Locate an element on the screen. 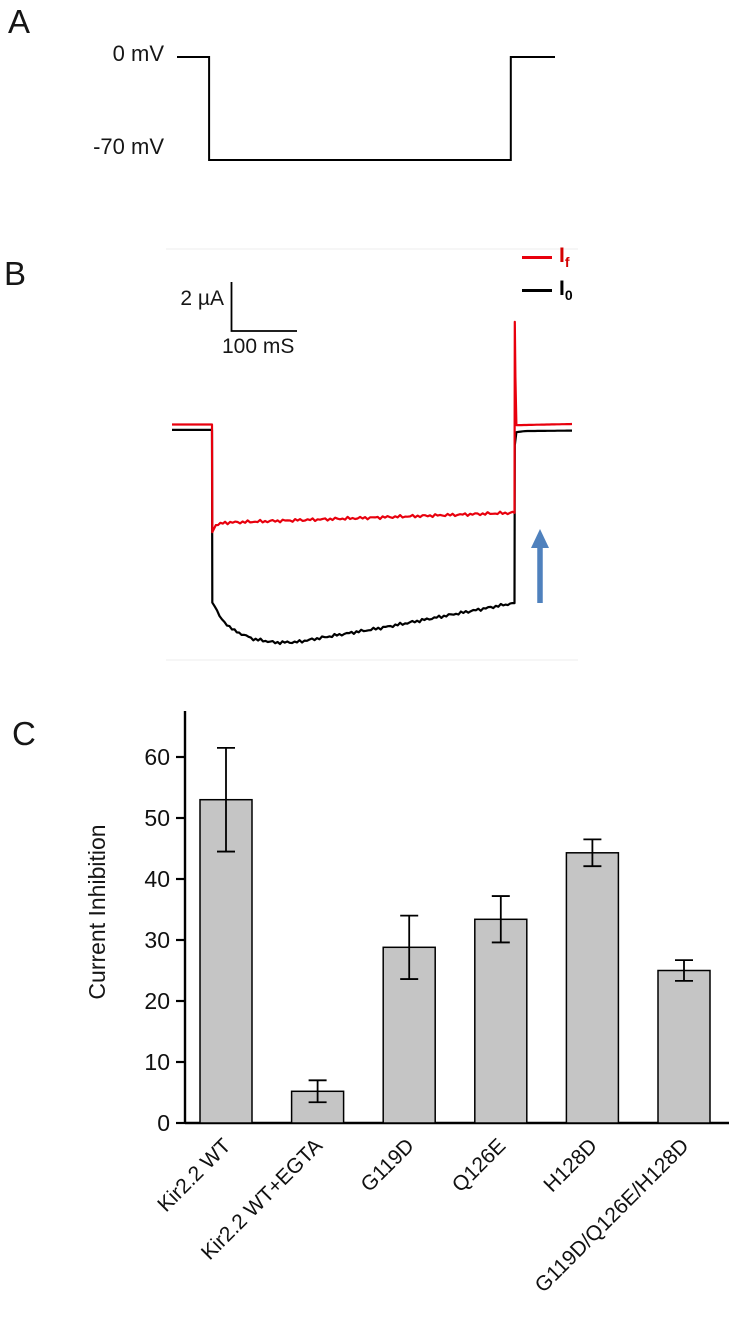 This screenshot has height=1326, width=744. panel-c-label: C is located at coordinates (24, 733).